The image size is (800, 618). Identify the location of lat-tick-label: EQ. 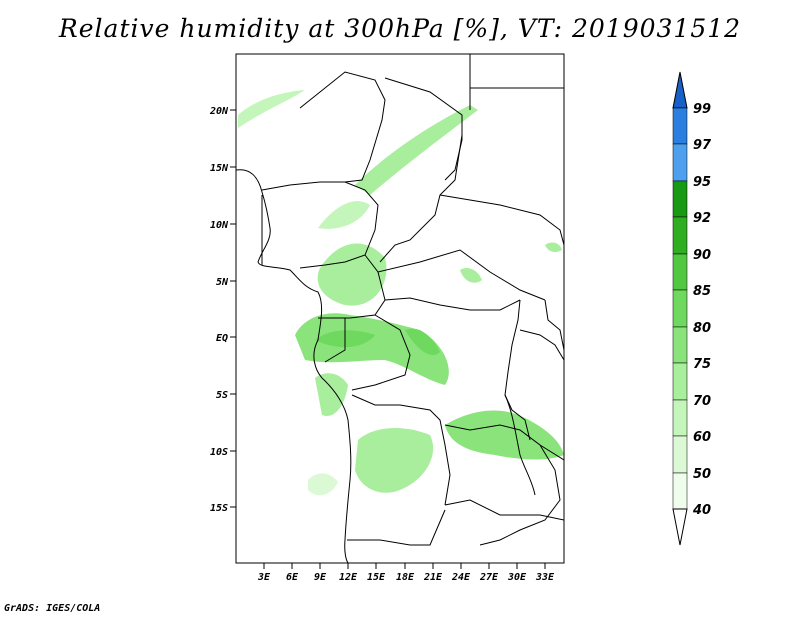
(222, 338).